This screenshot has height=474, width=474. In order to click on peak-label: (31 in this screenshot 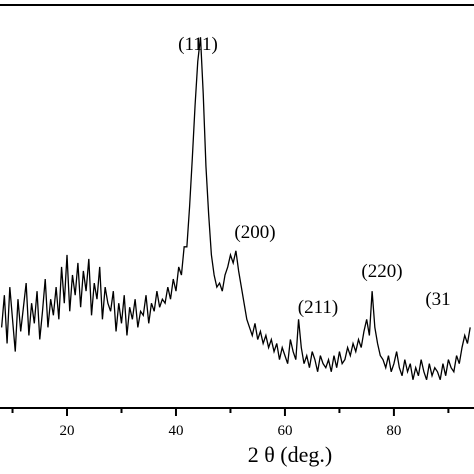, I will do `click(437, 299)`.